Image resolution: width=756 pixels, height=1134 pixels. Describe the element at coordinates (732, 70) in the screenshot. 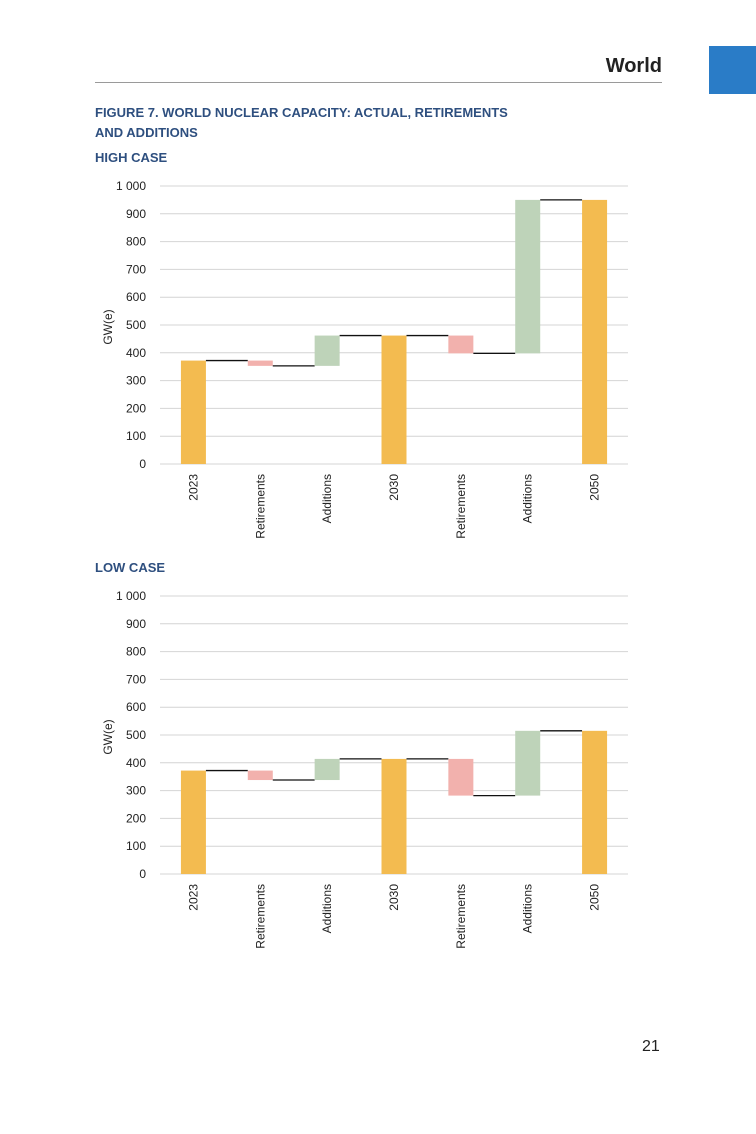

I see `section-tab` at that location.